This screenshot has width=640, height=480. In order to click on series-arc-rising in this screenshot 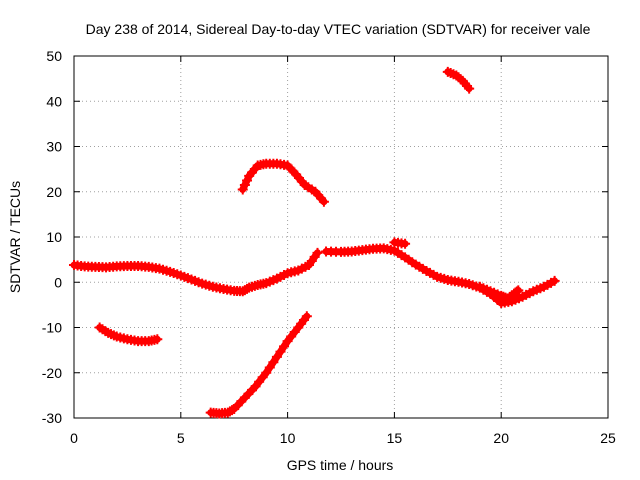, I will do `click(258, 365)`.